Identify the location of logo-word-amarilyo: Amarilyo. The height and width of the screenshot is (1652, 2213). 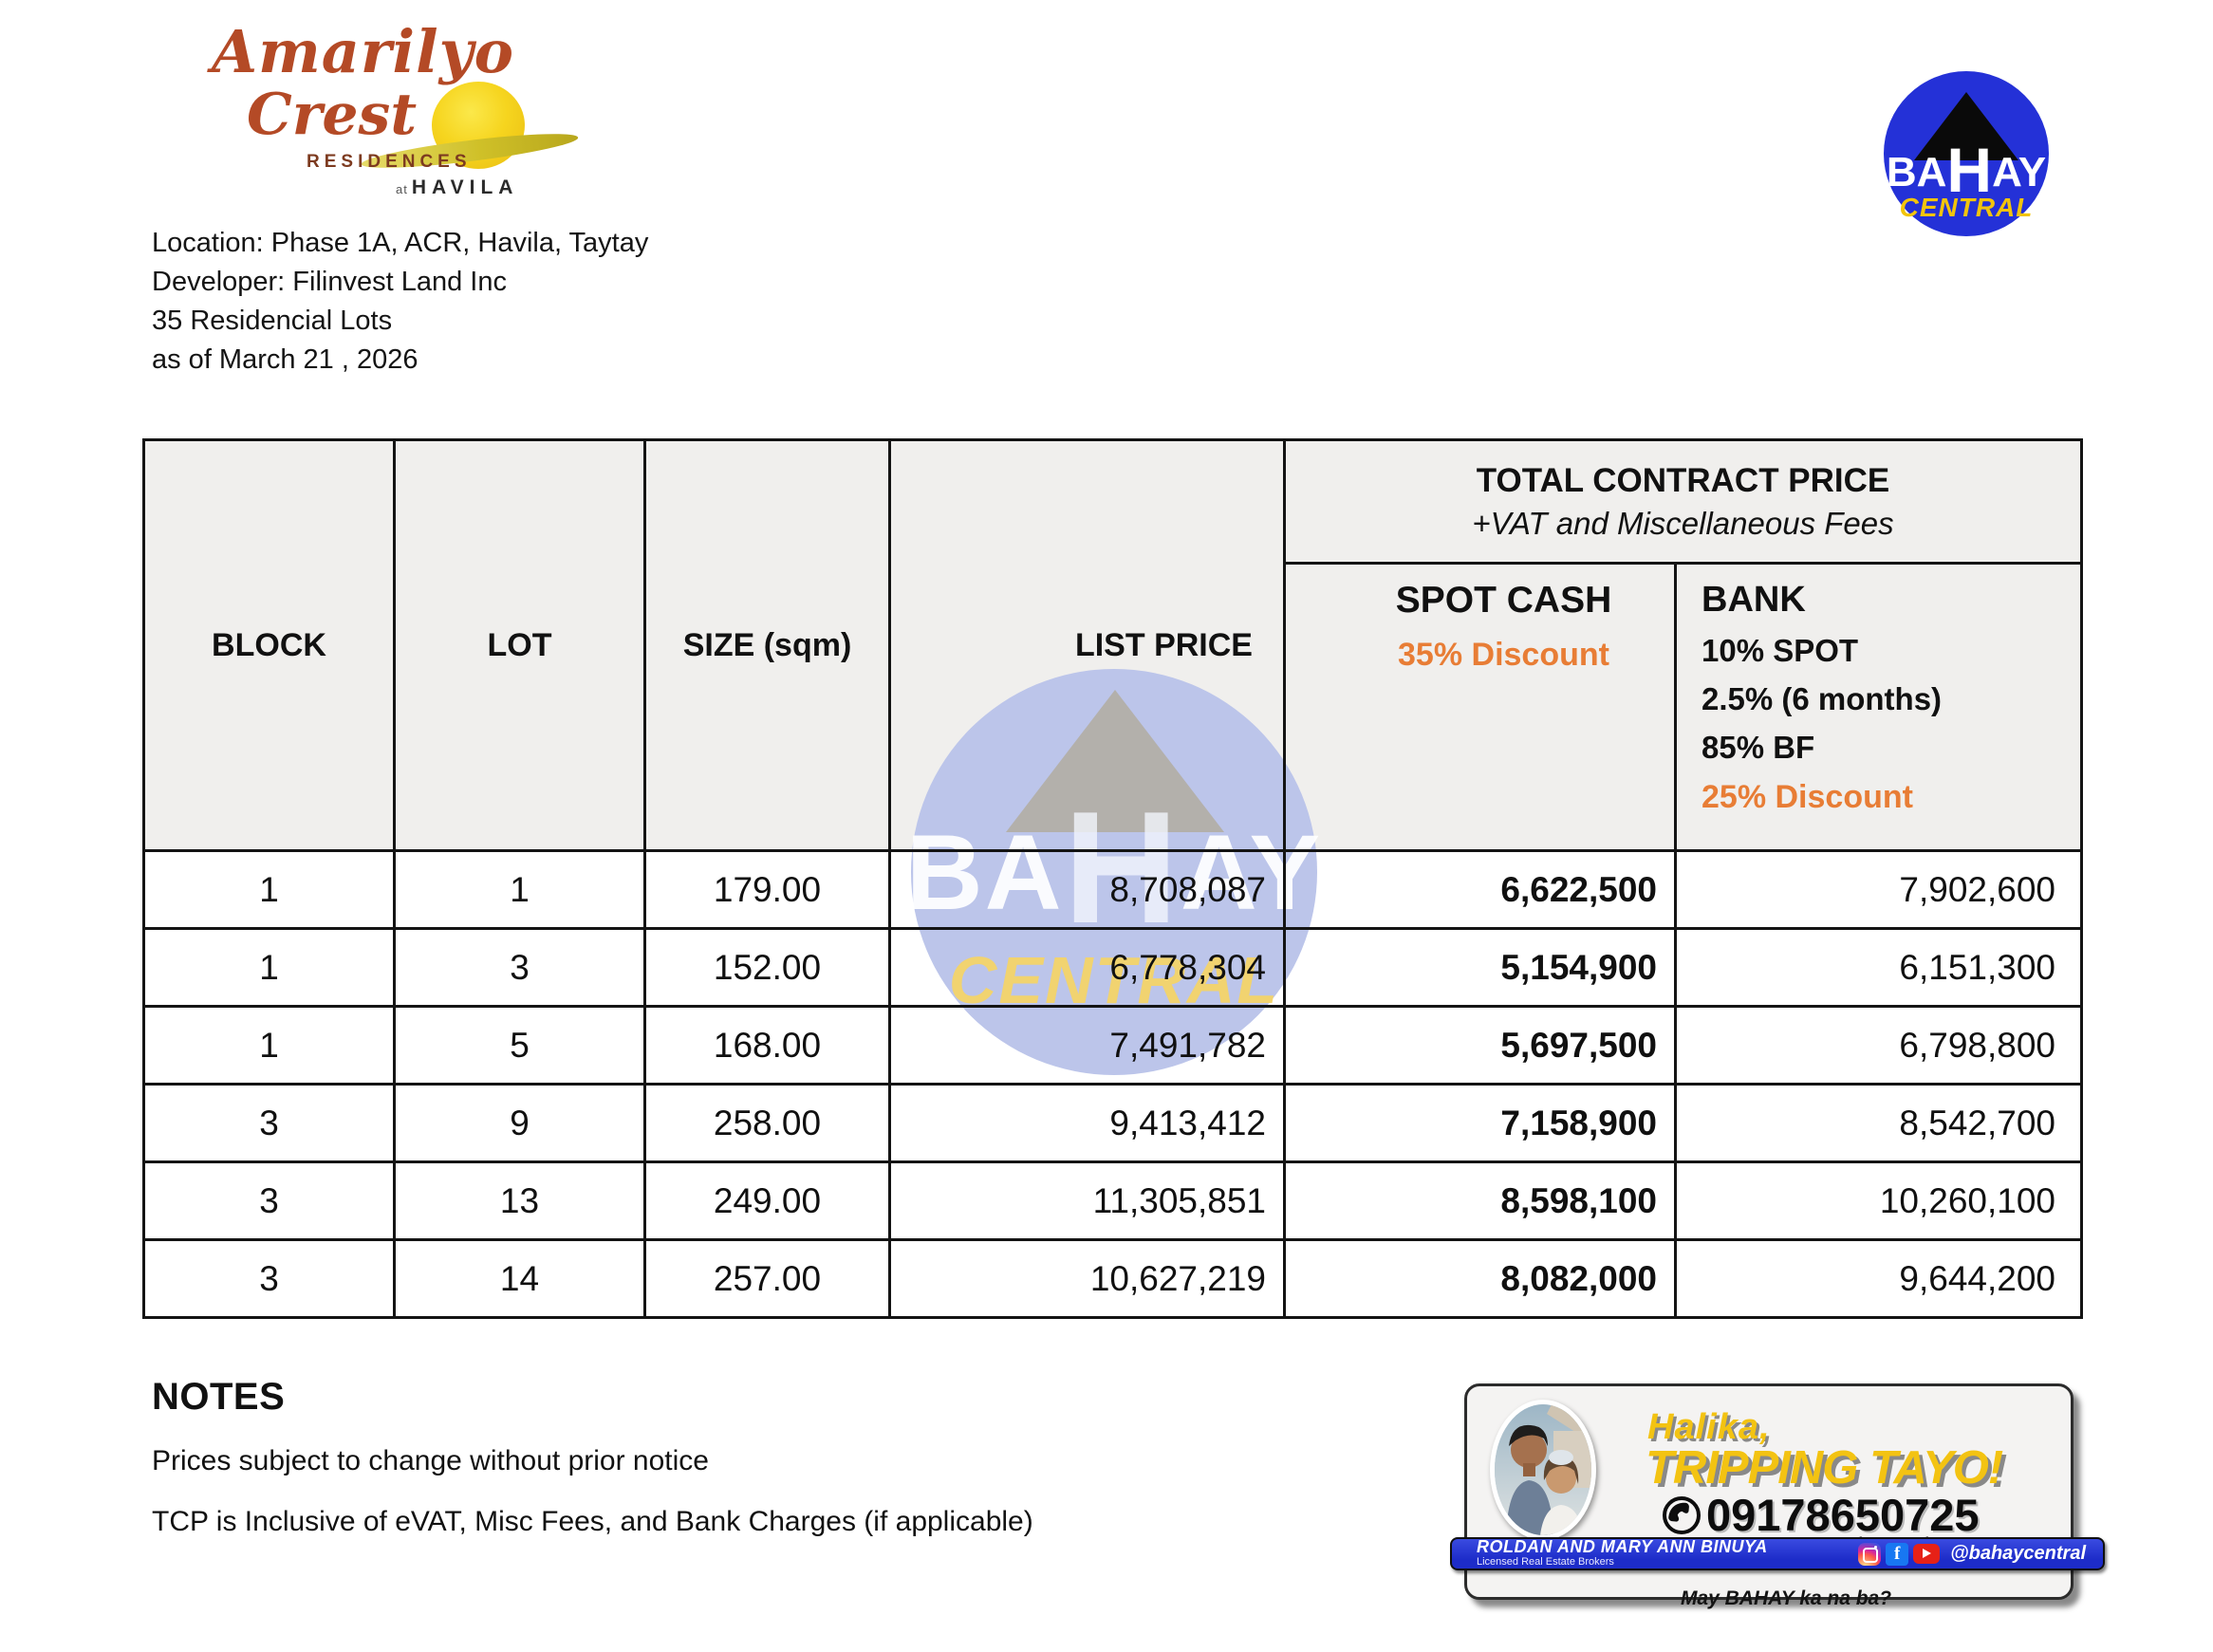
(363, 51).